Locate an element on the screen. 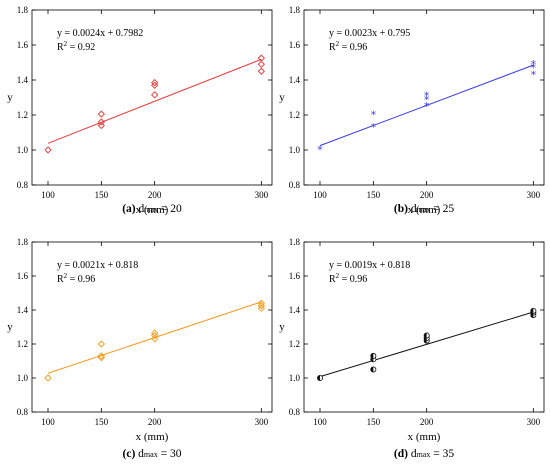 The height and width of the screenshot is (464, 550). panel-caption: (c) dmax = 30 is located at coordinates (152, 454).